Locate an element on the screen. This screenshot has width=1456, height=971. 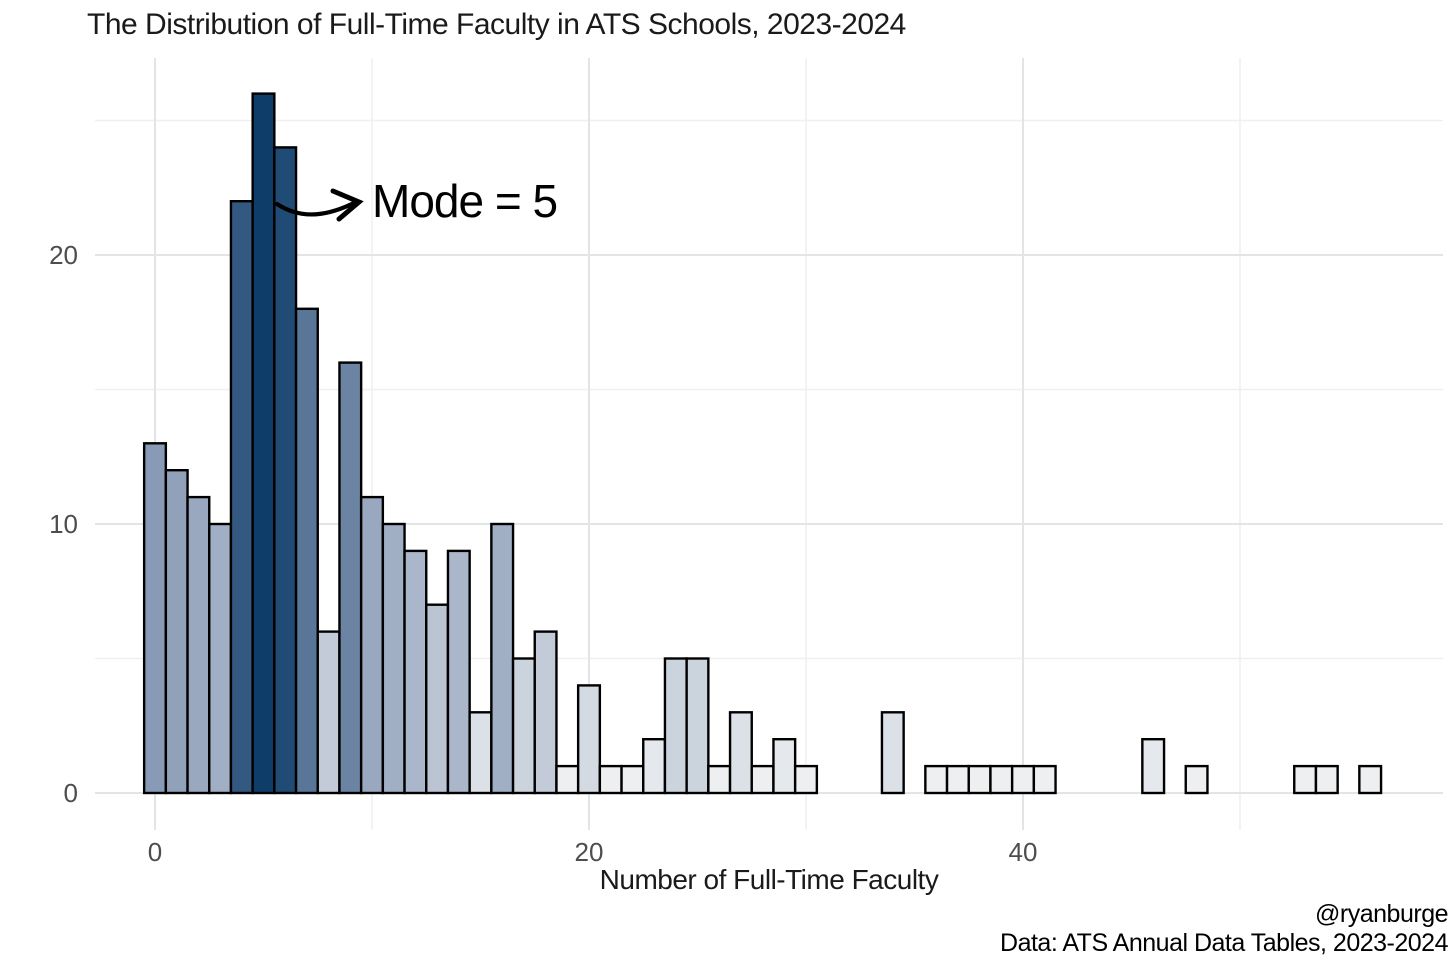
y-tick-label: 10 is located at coordinates (63, 524).